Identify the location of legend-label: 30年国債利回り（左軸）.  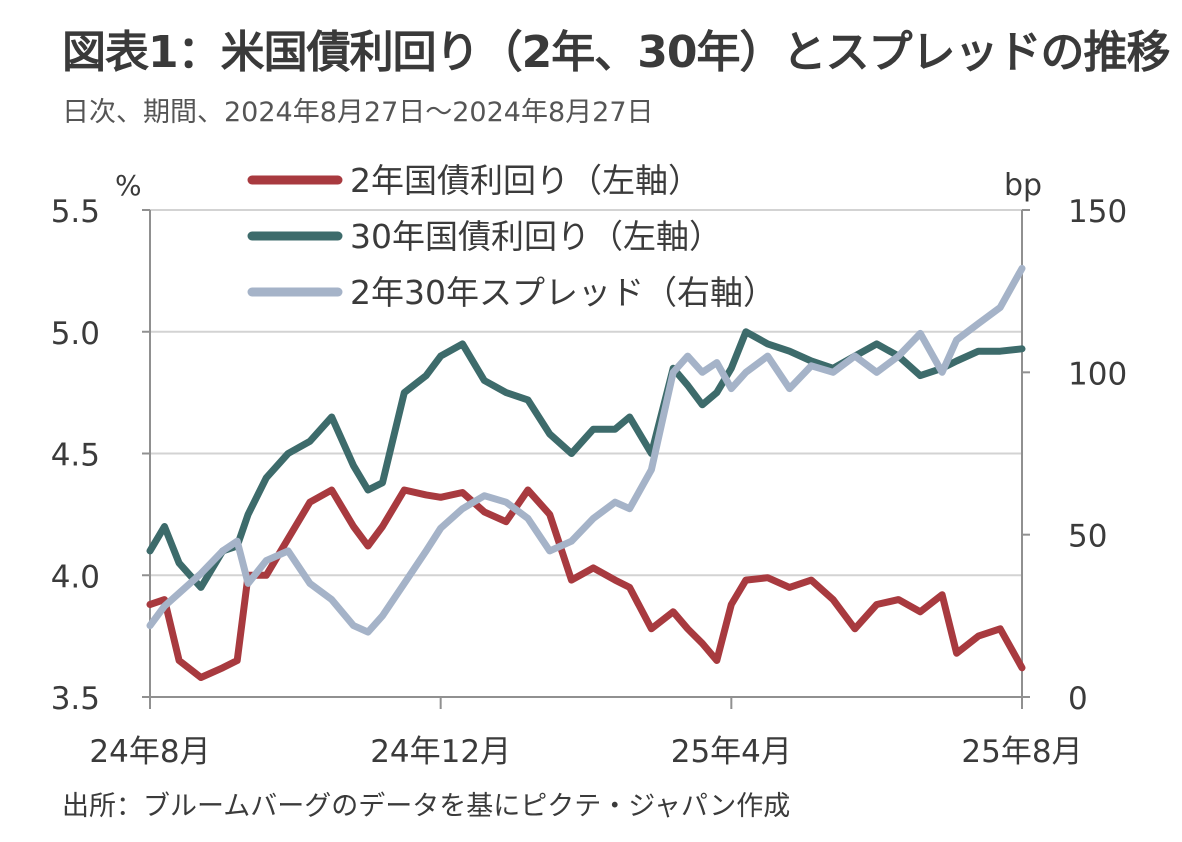
(536, 236).